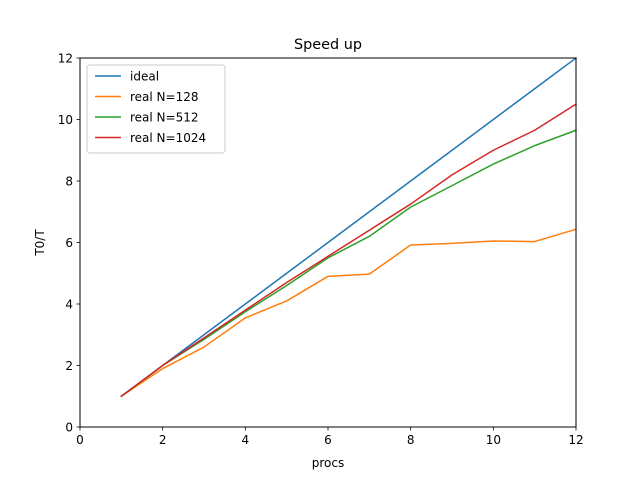 The width and height of the screenshot is (640, 480). What do you see at coordinates (69, 305) in the screenshot?
I see `y-tick-label: 4` at bounding box center [69, 305].